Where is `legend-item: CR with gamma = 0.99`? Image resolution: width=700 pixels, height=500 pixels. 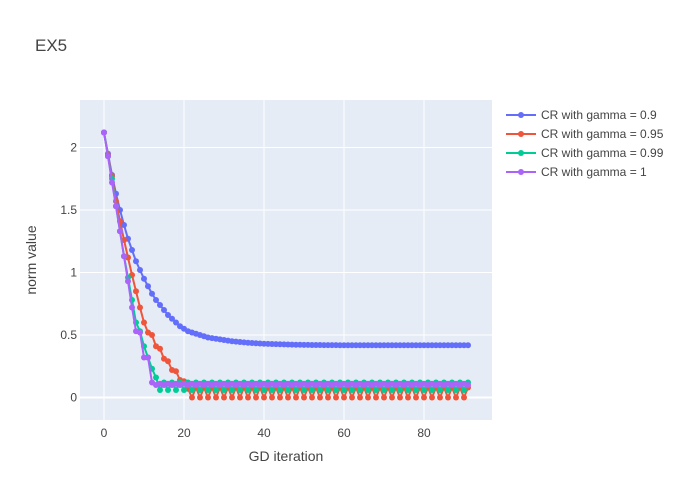 legend-item: CR with gamma = 0.99 is located at coordinates (585, 153).